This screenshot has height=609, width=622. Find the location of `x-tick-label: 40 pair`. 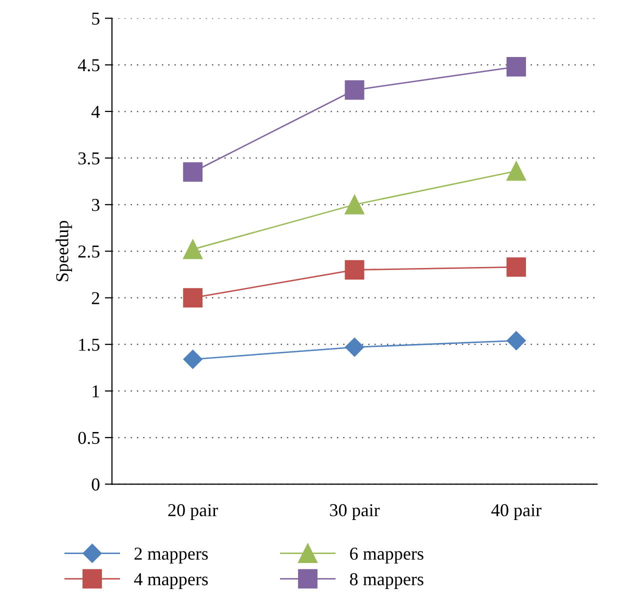

x-tick-label: 40 pair is located at coordinates (516, 512).